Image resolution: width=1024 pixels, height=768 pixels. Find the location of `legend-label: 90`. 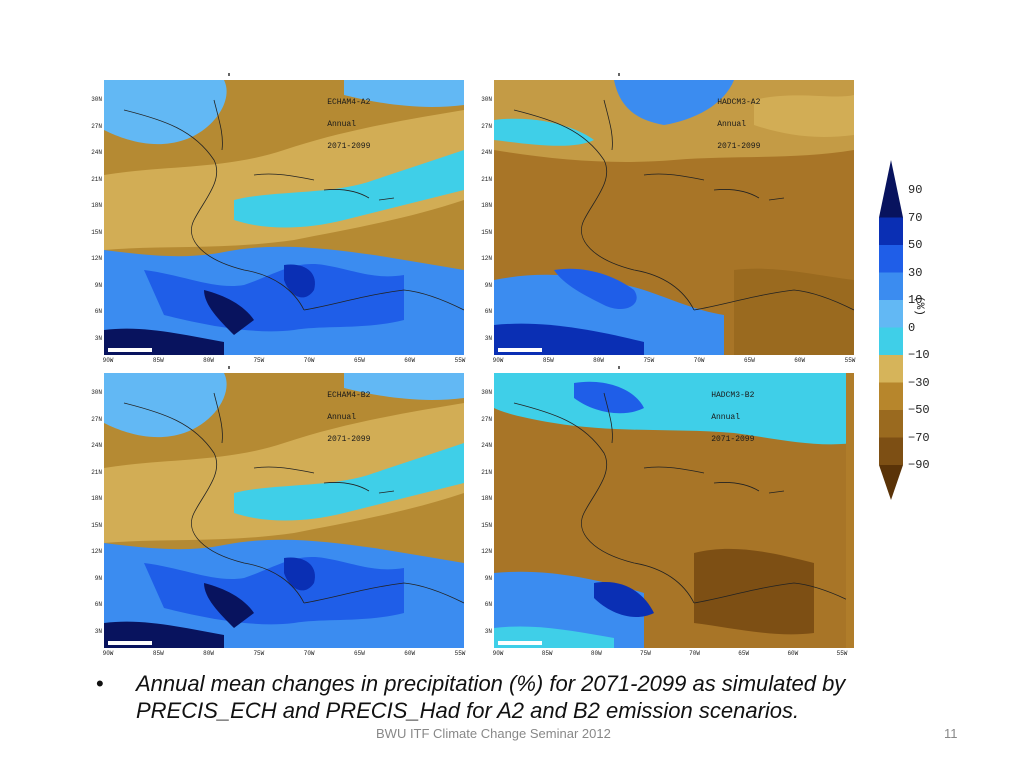

legend-label: 90 is located at coordinates (915, 190).